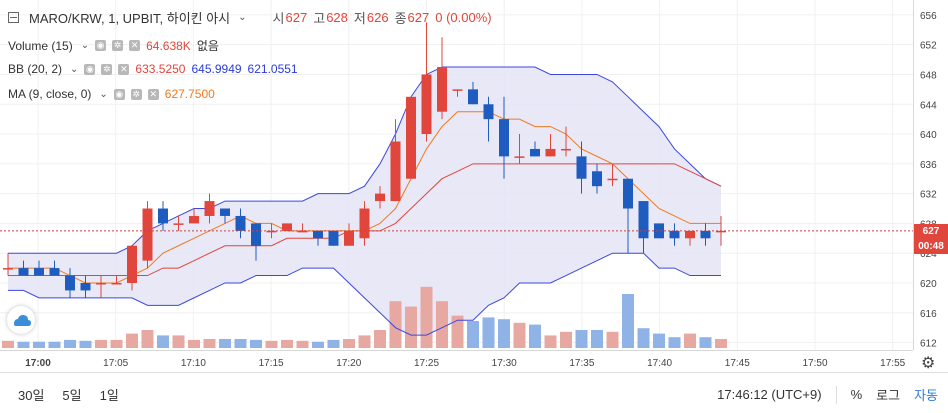  What do you see at coordinates (926, 395) in the screenshot?
I see `auto-button: 자동` at bounding box center [926, 395].